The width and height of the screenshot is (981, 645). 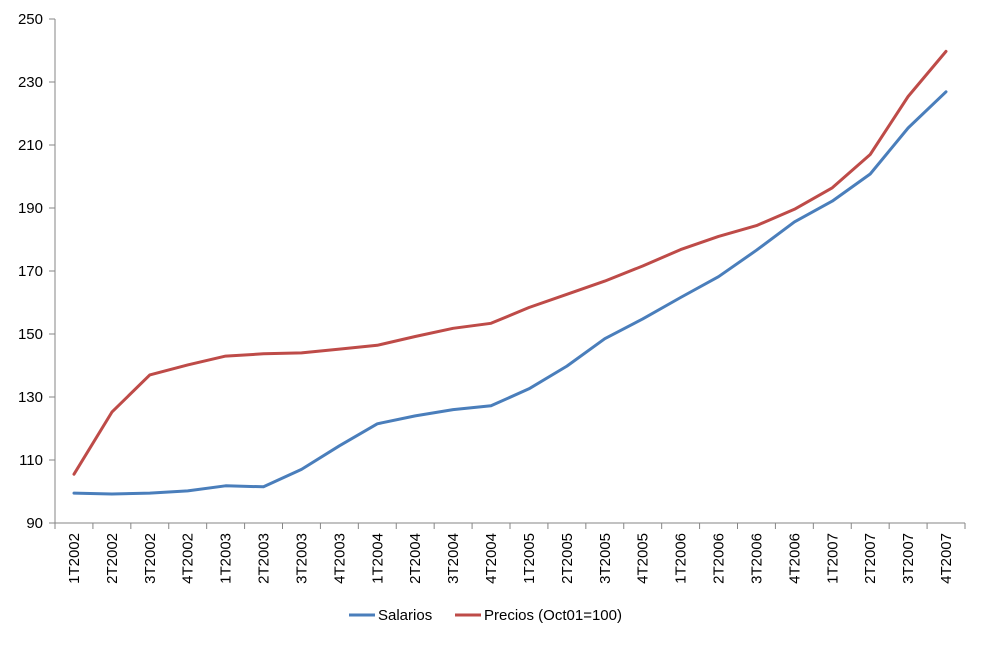 What do you see at coordinates (553, 615) in the screenshot?
I see `legend-label: Precios (Oct01=100)` at bounding box center [553, 615].